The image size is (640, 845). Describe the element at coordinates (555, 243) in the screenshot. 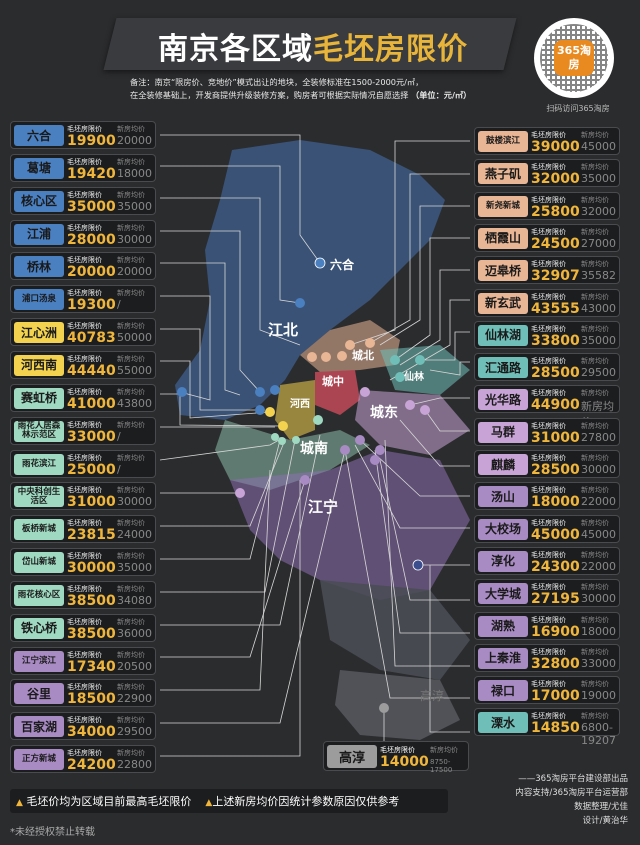

I see `price-value: 24500` at that location.